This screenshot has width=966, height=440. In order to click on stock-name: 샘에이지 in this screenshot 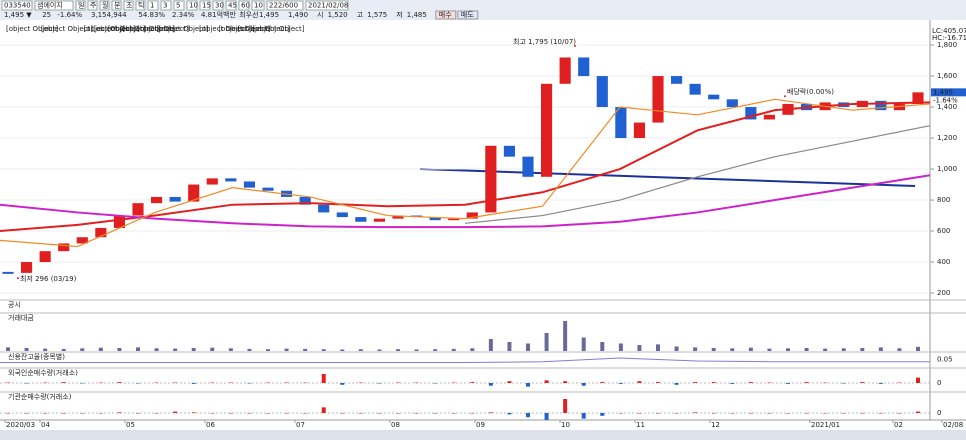, I will do `click(50, 5)`.